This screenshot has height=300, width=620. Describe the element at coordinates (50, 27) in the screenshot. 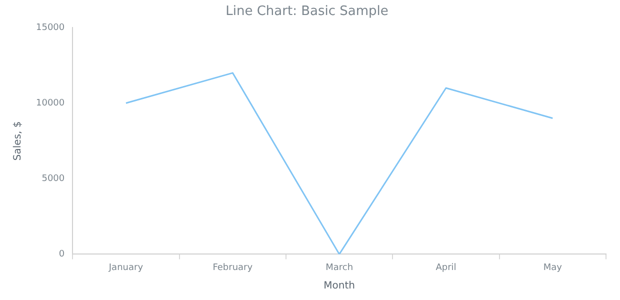

I see `y-tick-label: 15000` at that location.